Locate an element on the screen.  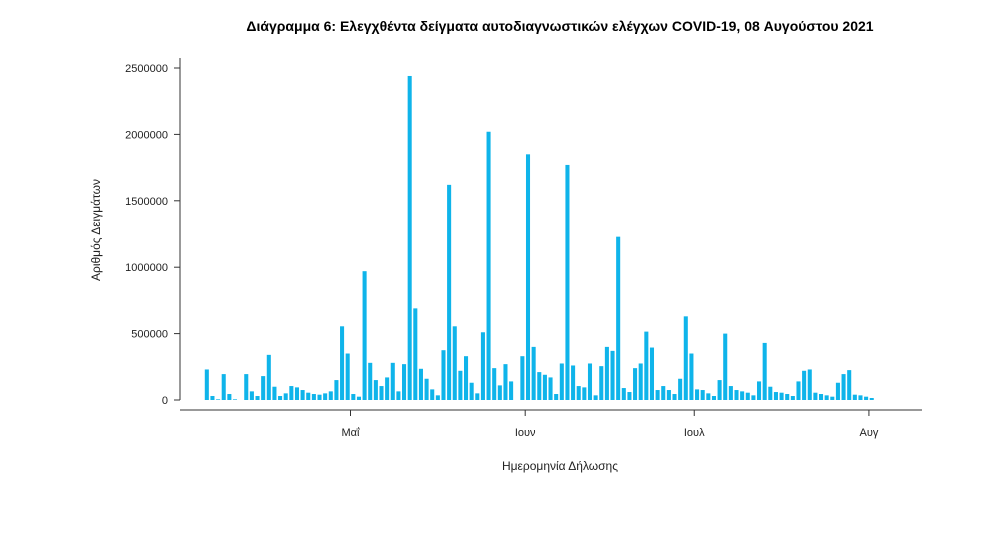
y-tick-label: 2000000 is located at coordinates (146, 135).